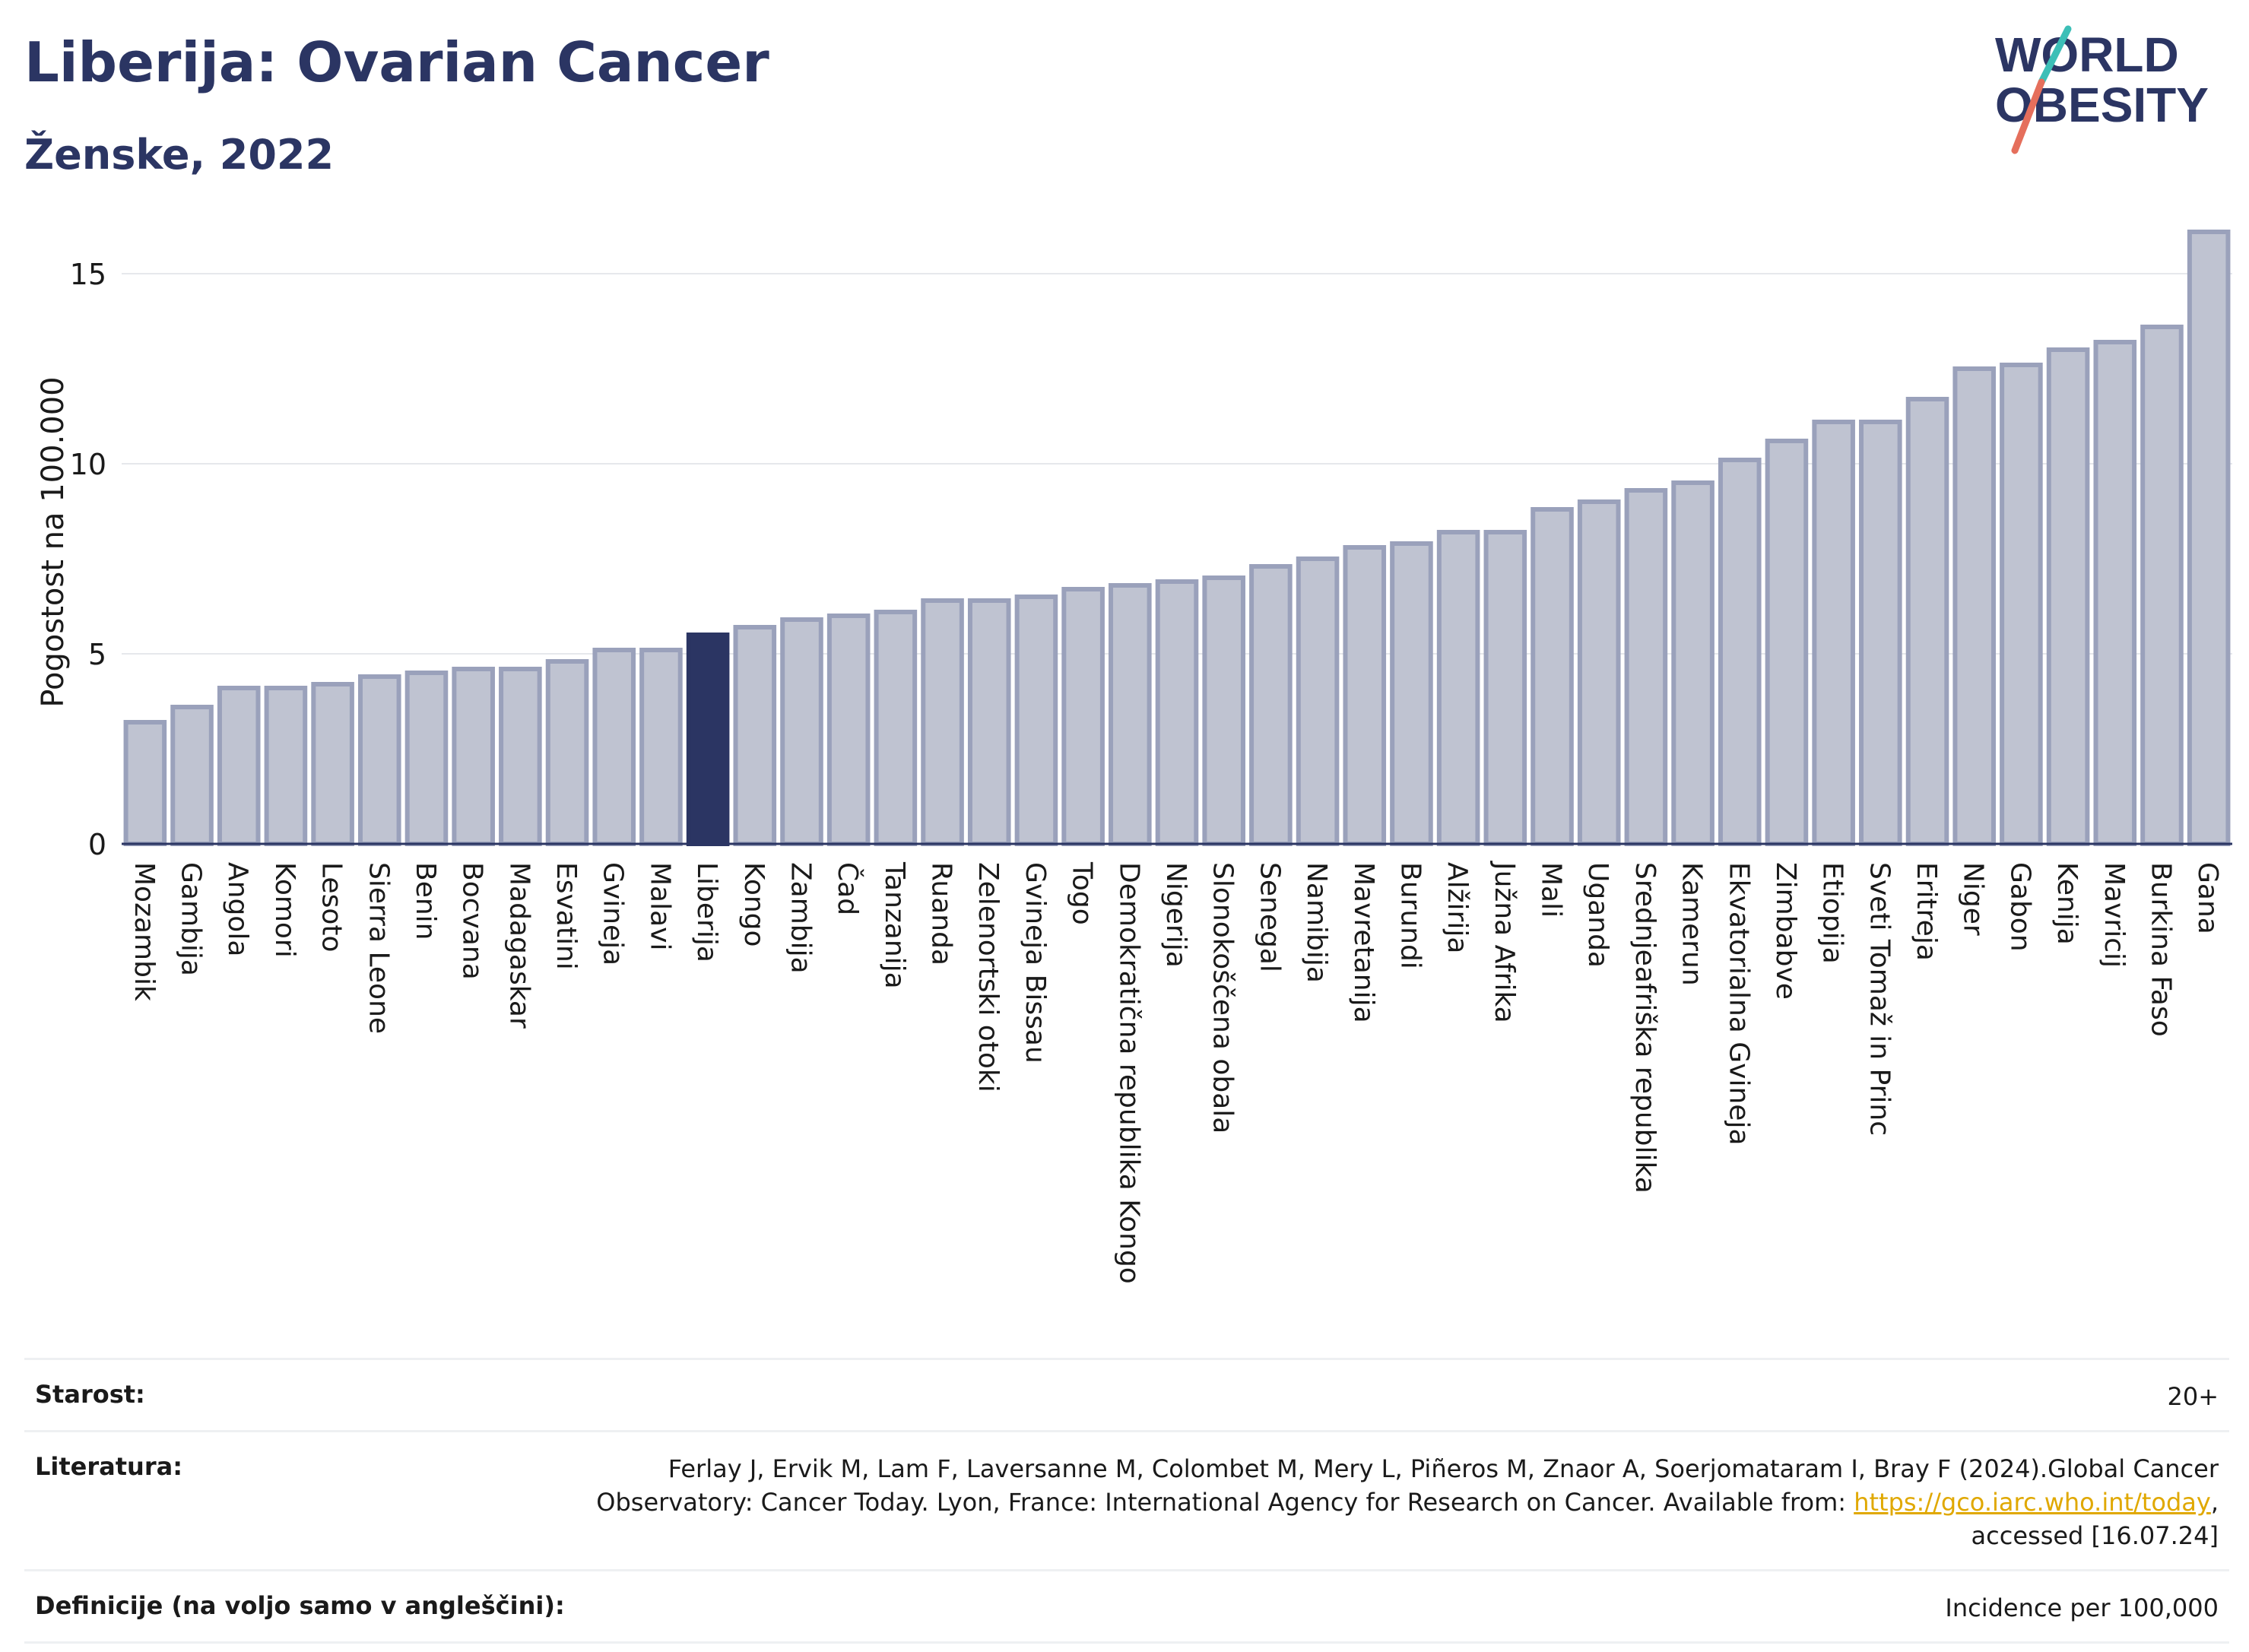 Image resolution: width=2249 pixels, height=1652 pixels. Describe the element at coordinates (1035, 963) in the screenshot. I see `x-tick-label: Gvineja Bissau` at that location.